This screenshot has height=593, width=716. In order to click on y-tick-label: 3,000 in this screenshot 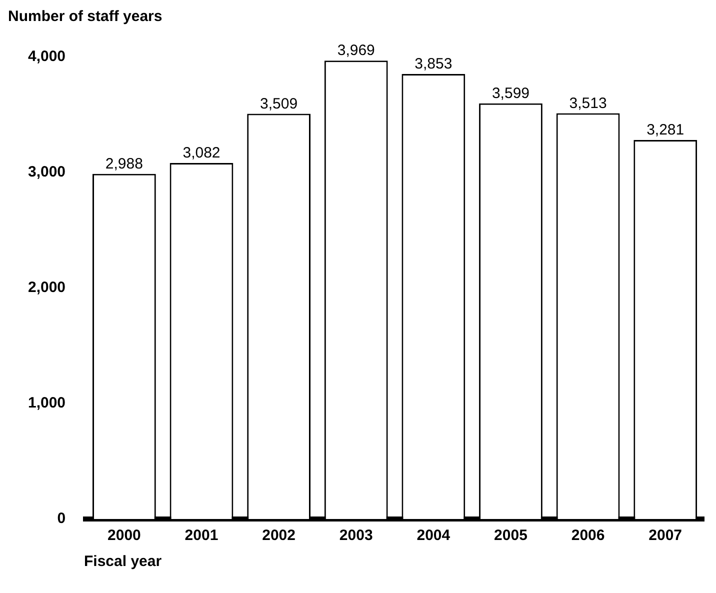, I will do `click(47, 172)`.